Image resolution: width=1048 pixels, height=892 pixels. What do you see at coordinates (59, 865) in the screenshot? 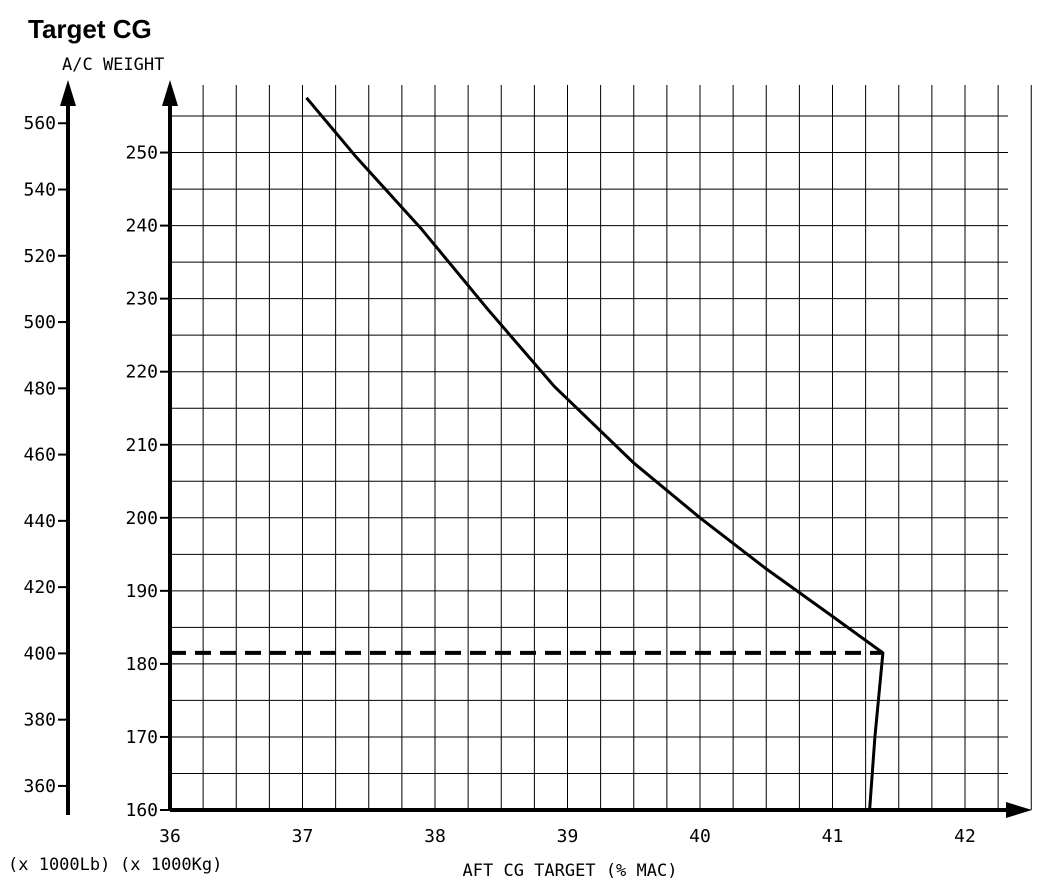
I see `unit-lb-label: (x 1000Lb)` at bounding box center [59, 865].